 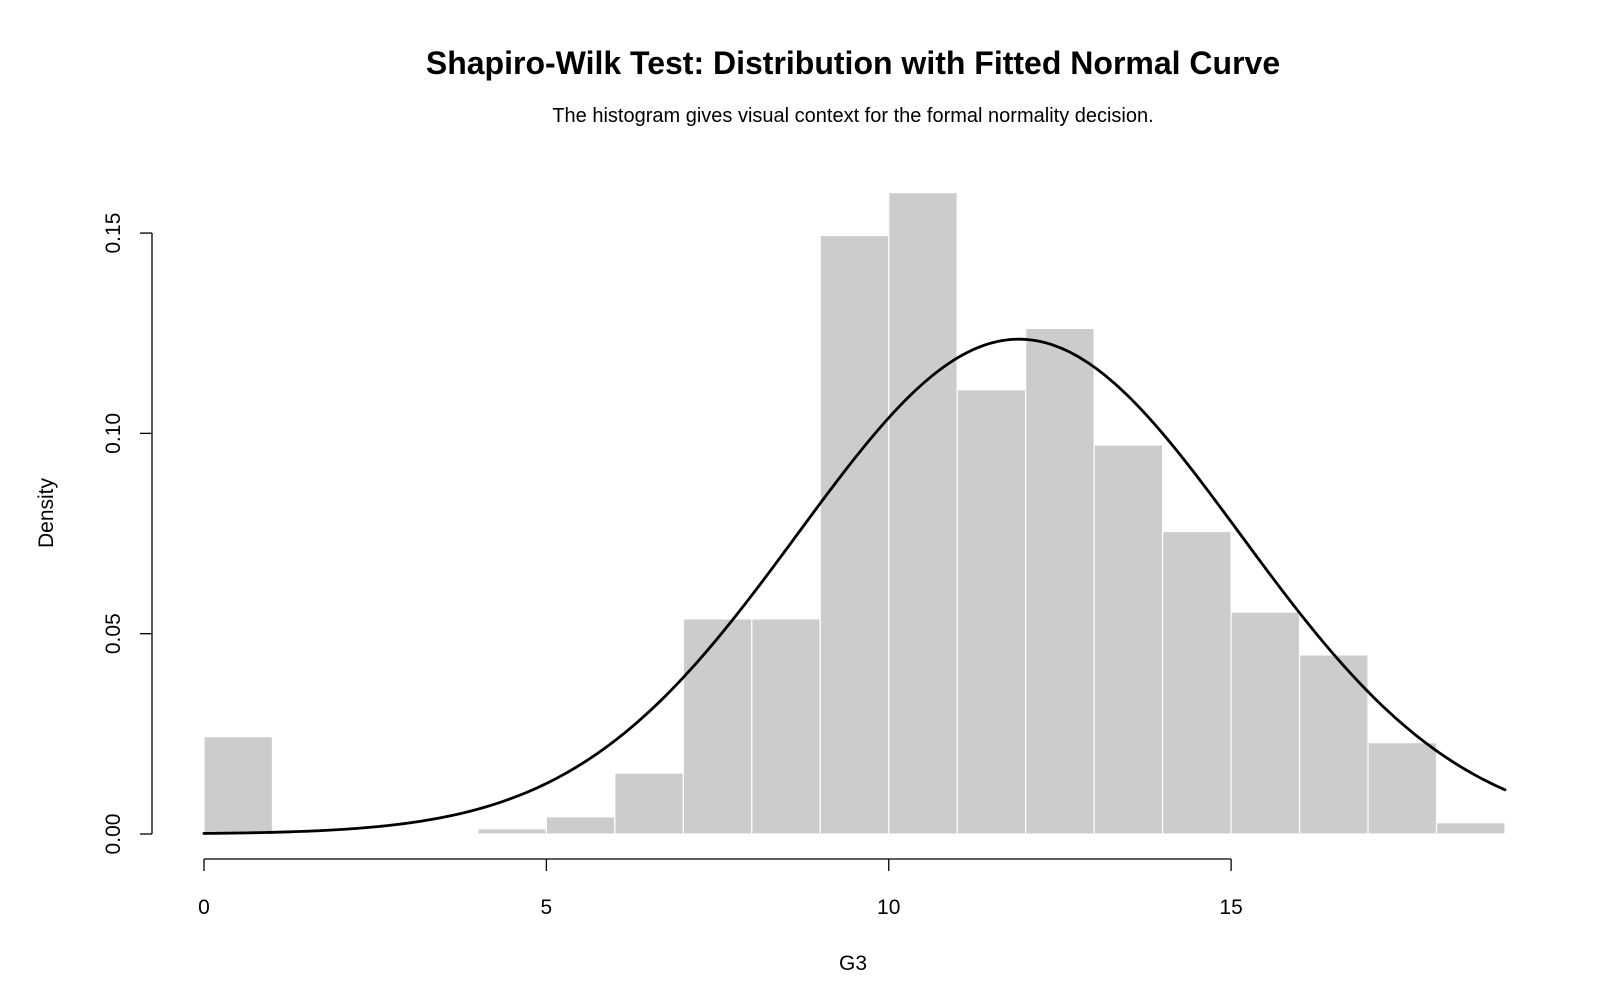 What do you see at coordinates (127, 534) in the screenshot?
I see `y-axis: 0.00 0.05 0.10 0.15` at bounding box center [127, 534].